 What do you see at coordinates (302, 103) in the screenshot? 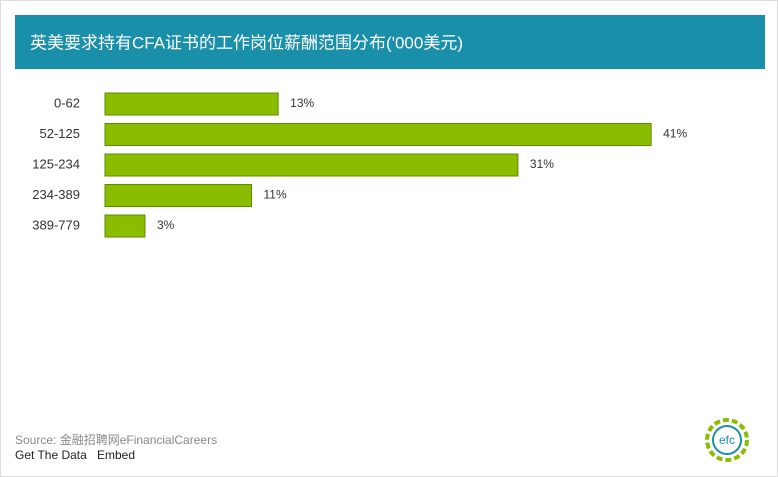
I see `value-label: 13%` at bounding box center [302, 103].